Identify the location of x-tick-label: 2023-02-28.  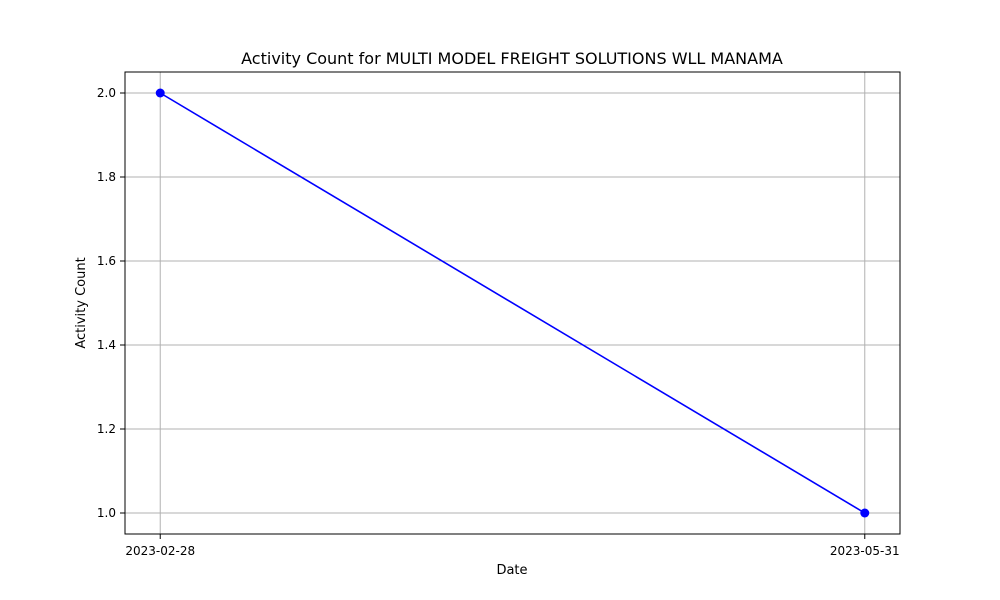
(160, 551).